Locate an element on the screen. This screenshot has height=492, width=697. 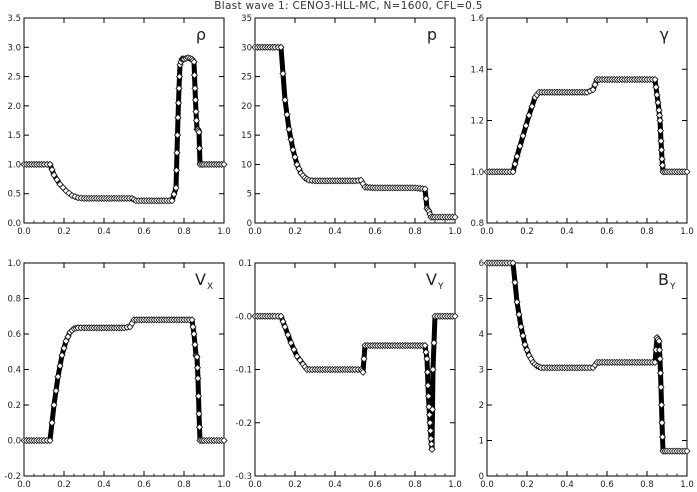
y-tick-label: 30 is located at coordinates (246, 48).